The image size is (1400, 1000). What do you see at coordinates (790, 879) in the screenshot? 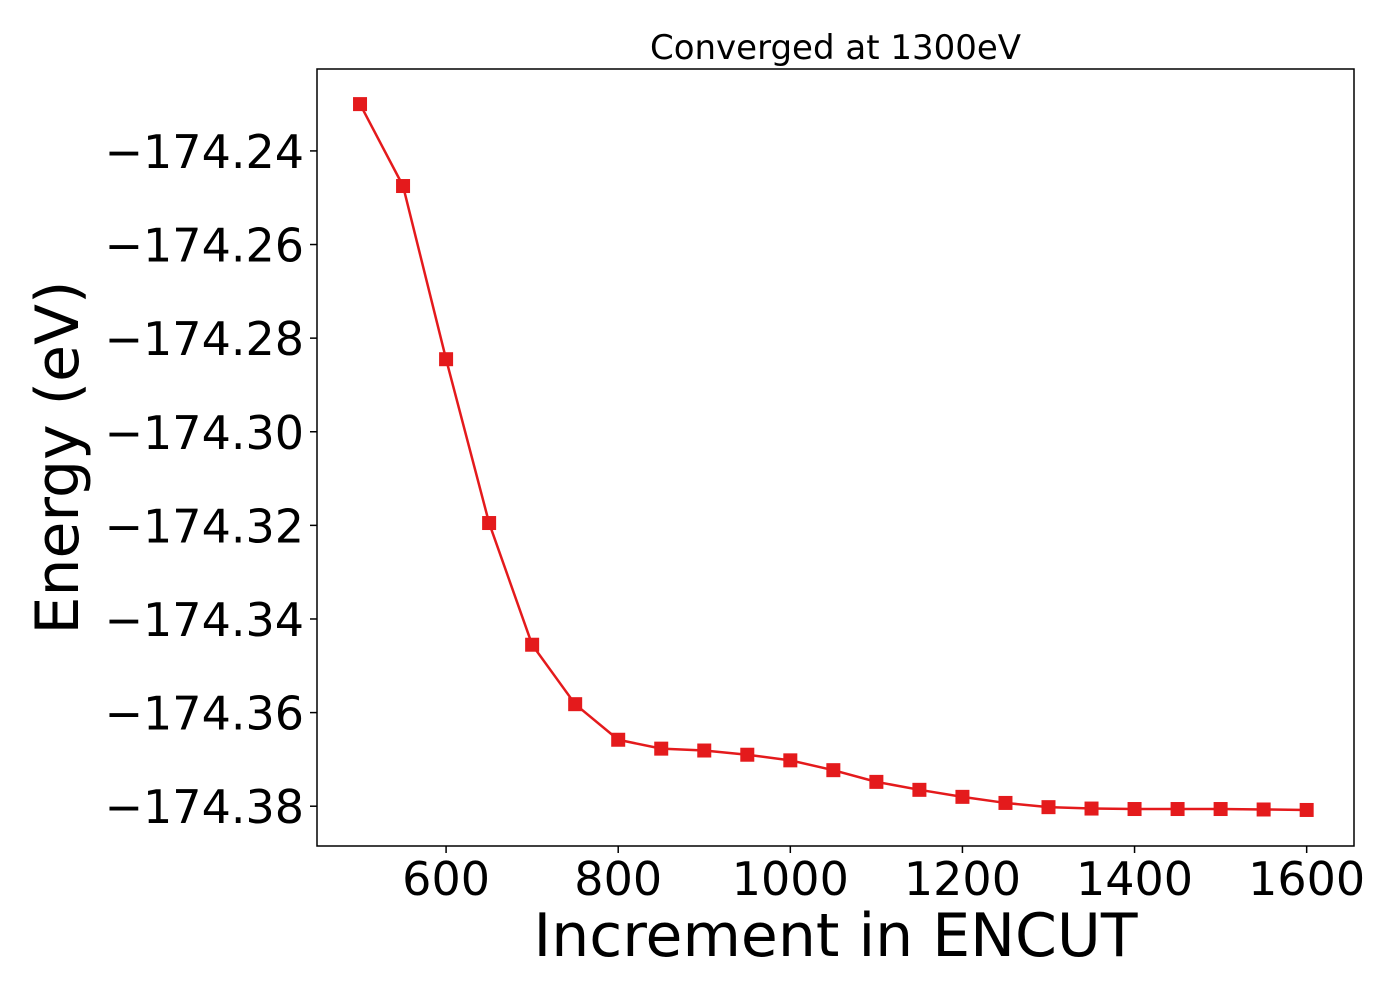
I see `x-tick-label: 1000` at bounding box center [790, 879].